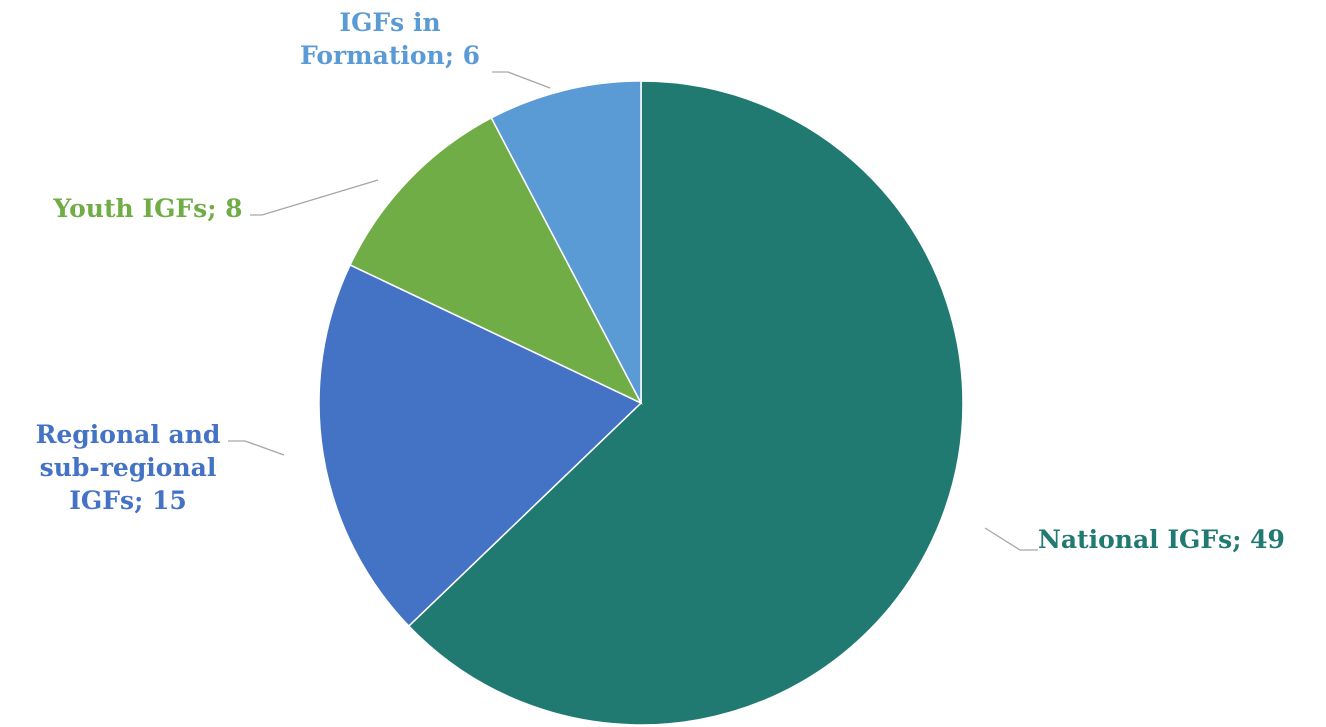  I want to click on slice-label-line: Youth IGFs; 8, so click(147, 208).